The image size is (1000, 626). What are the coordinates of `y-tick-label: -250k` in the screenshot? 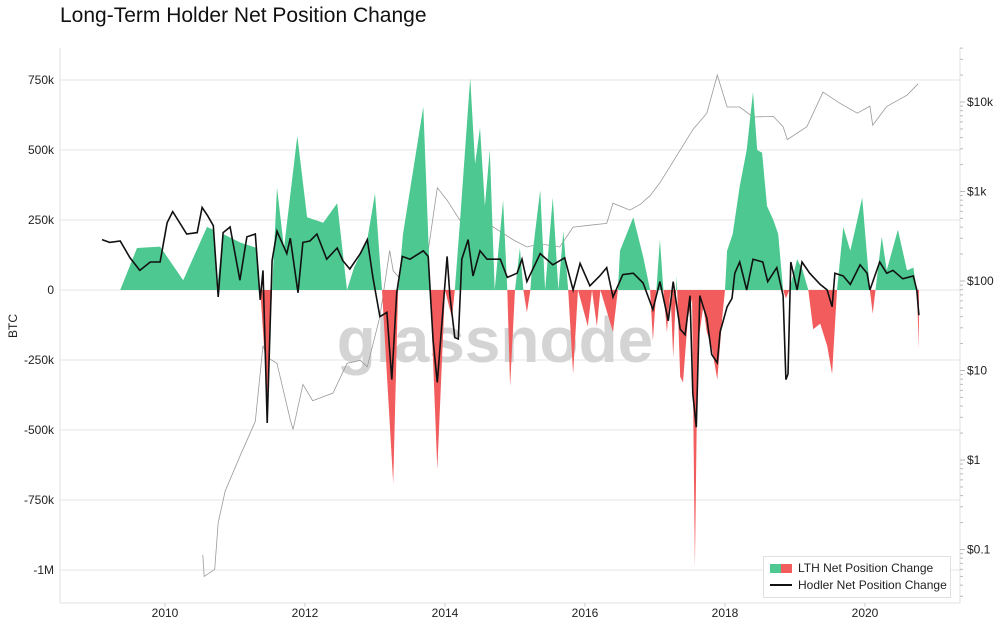 It's located at (39, 360).